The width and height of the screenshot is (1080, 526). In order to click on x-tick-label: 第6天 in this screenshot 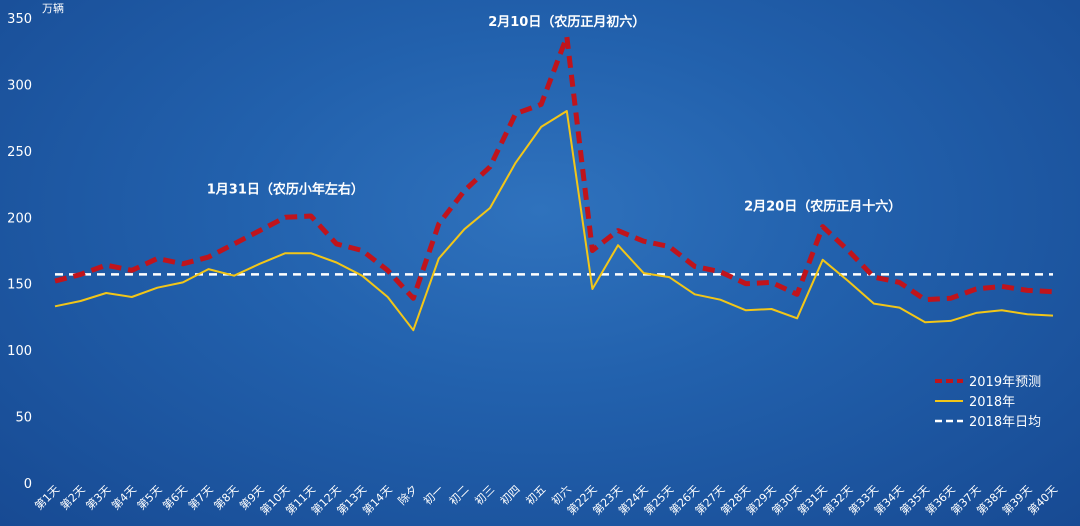, I will do `click(175, 497)`.